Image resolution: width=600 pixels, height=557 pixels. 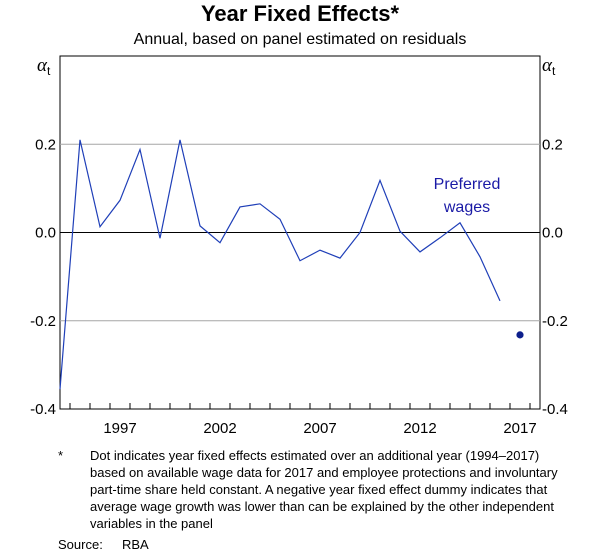 What do you see at coordinates (552, 233) in the screenshot?
I see `y-tick-label-right-1: 0.0` at bounding box center [552, 233].